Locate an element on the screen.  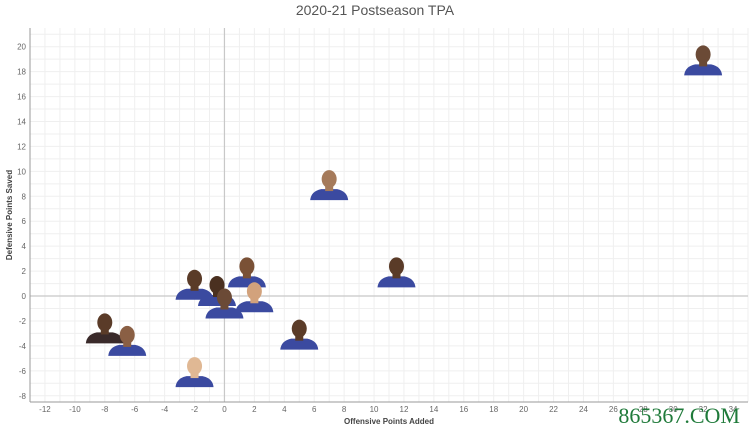
watermark-text: 865367.COM is located at coordinates (679, 415).